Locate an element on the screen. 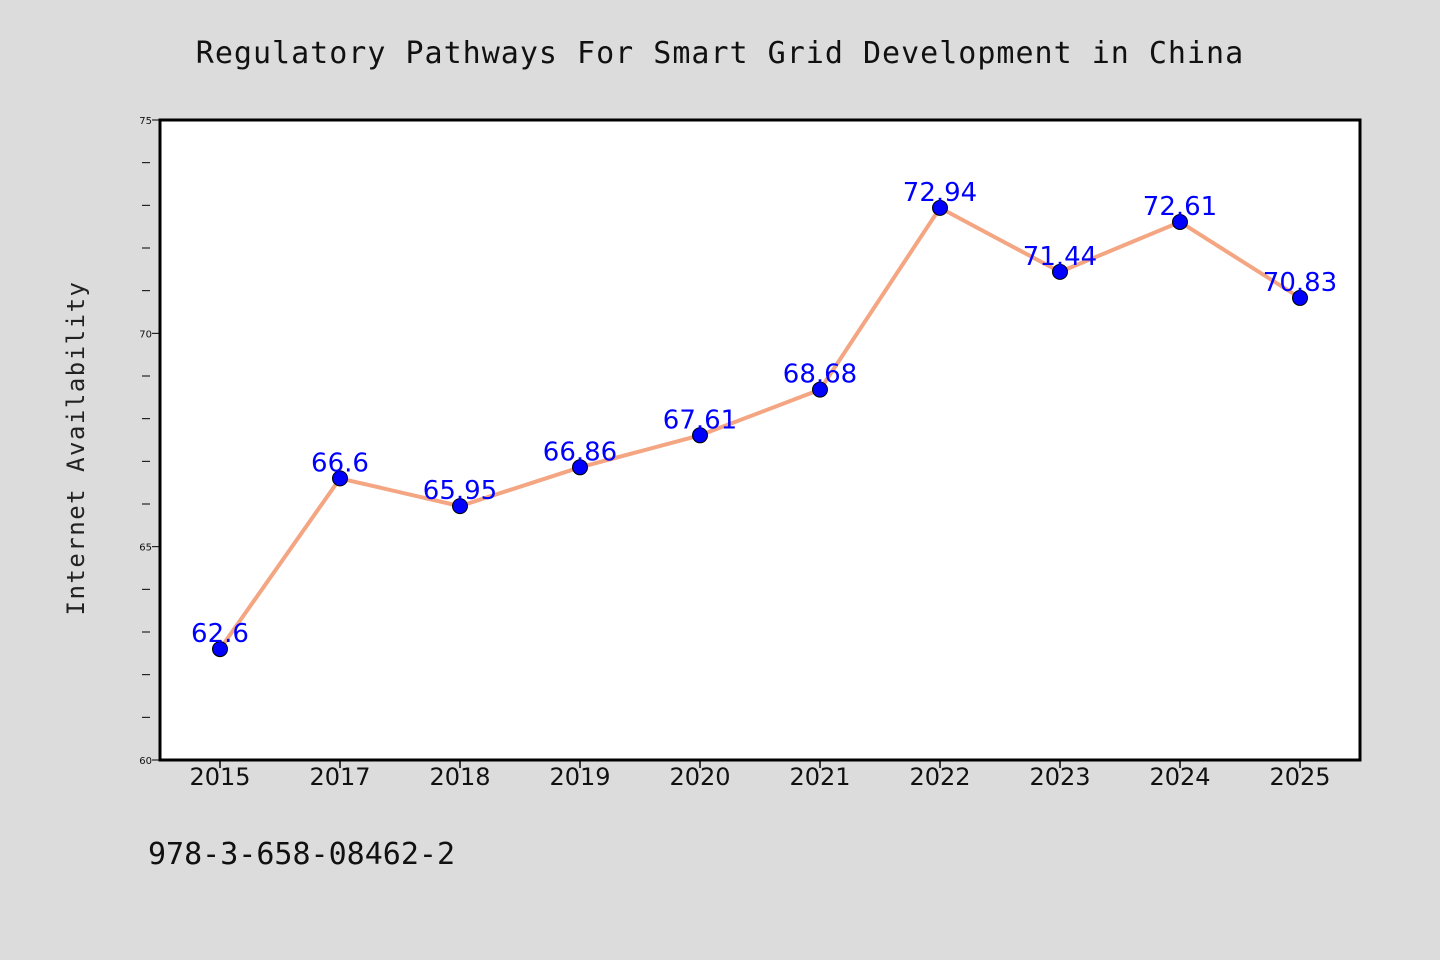 The image size is (1440, 960). data-label: 72.94 is located at coordinates (940, 193).